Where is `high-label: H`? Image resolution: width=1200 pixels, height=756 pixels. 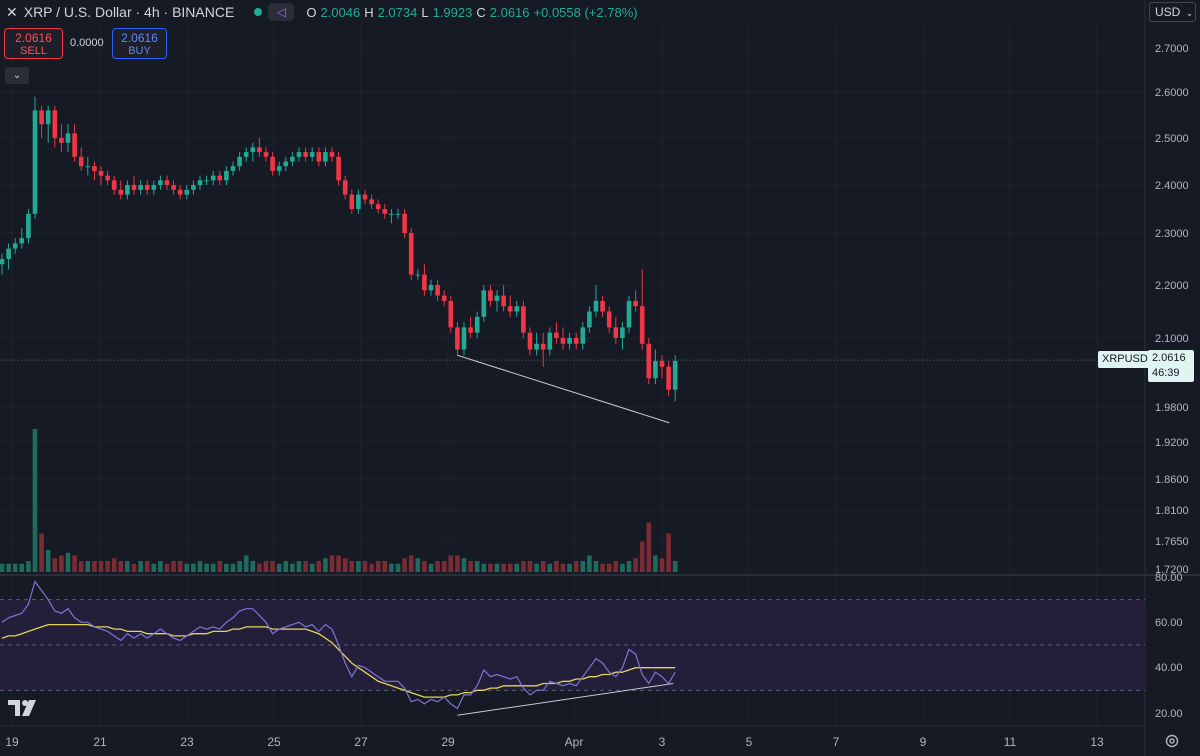
high-label: H is located at coordinates (369, 12).